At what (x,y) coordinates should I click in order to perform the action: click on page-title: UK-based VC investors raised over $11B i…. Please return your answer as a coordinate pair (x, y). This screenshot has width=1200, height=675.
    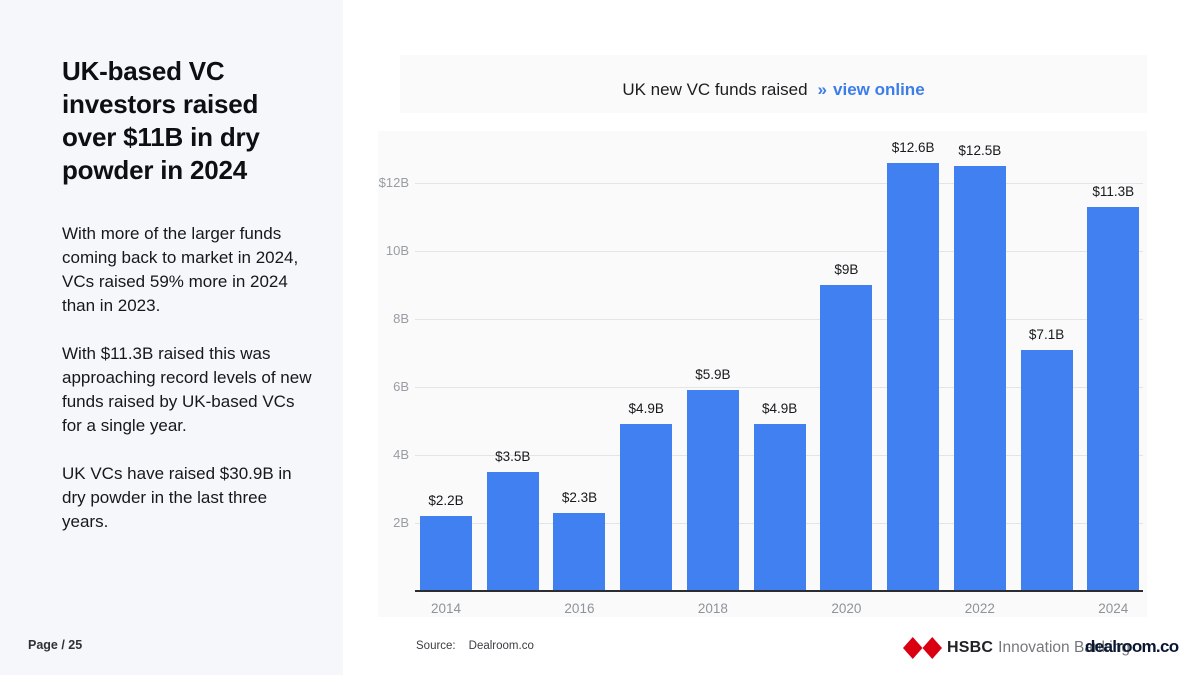
    Looking at the image, I should click on (161, 120).